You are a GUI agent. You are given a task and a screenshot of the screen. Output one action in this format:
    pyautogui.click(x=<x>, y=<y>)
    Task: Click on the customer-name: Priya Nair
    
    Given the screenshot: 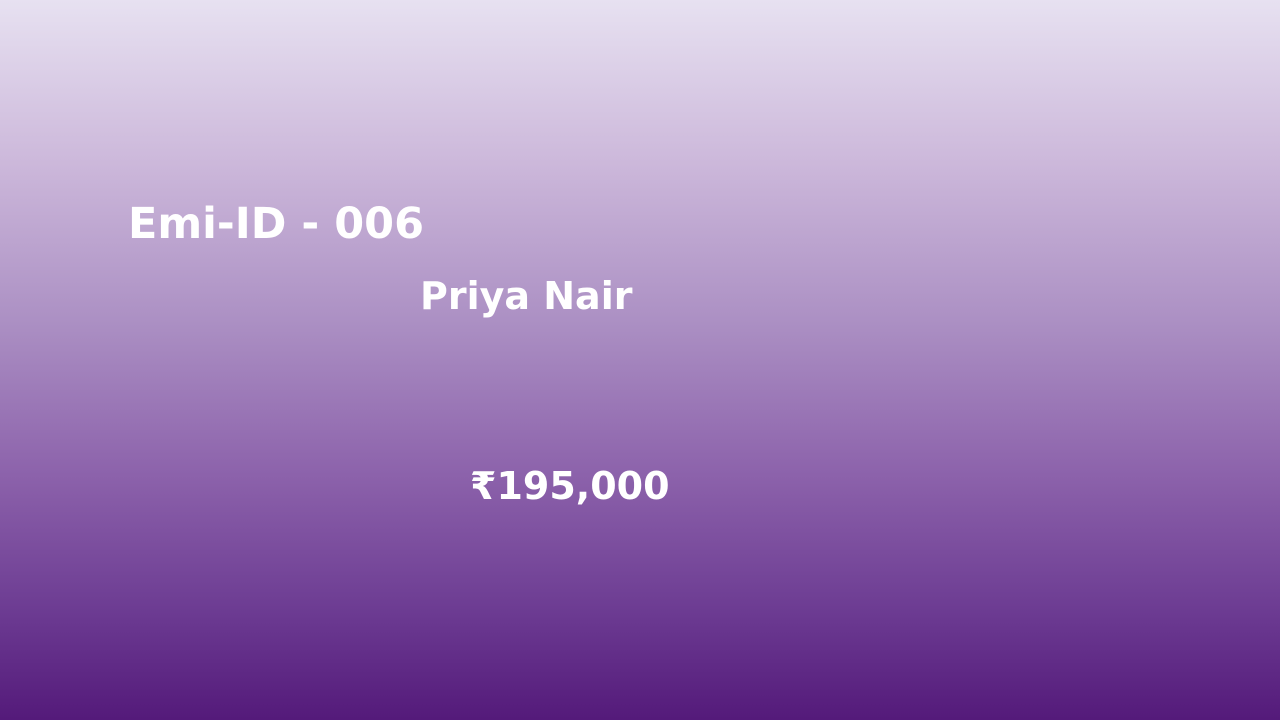 What is the action you would take?
    pyautogui.click(x=526, y=296)
    